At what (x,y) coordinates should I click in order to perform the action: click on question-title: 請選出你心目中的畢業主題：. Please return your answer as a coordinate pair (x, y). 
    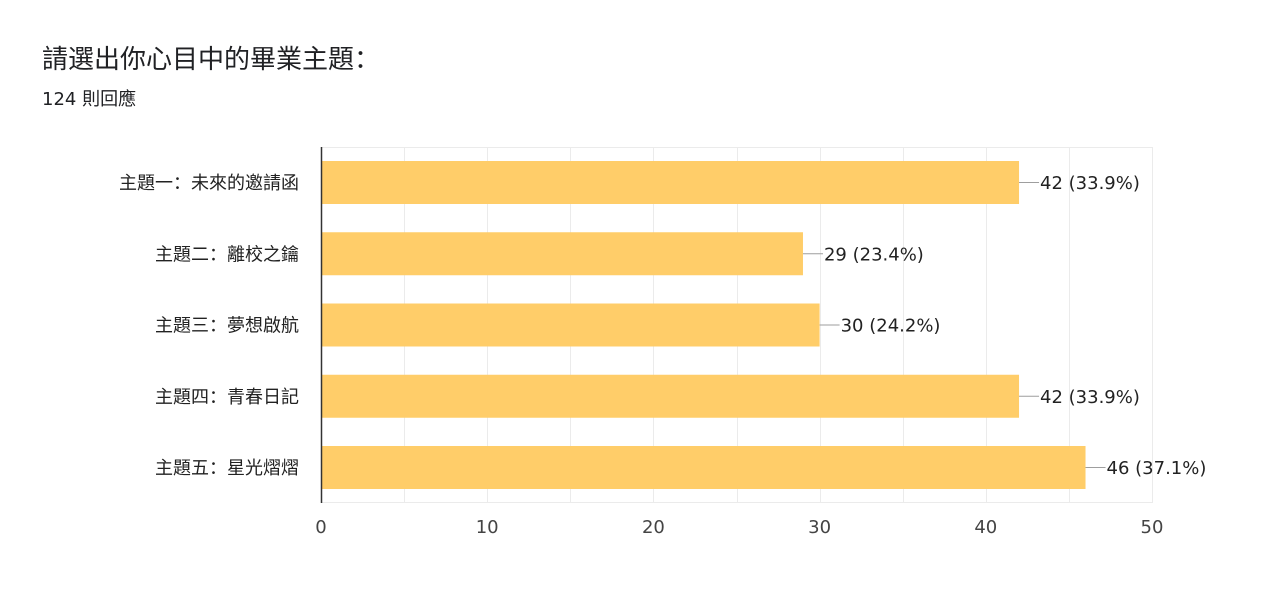
    Looking at the image, I should click on (211, 60).